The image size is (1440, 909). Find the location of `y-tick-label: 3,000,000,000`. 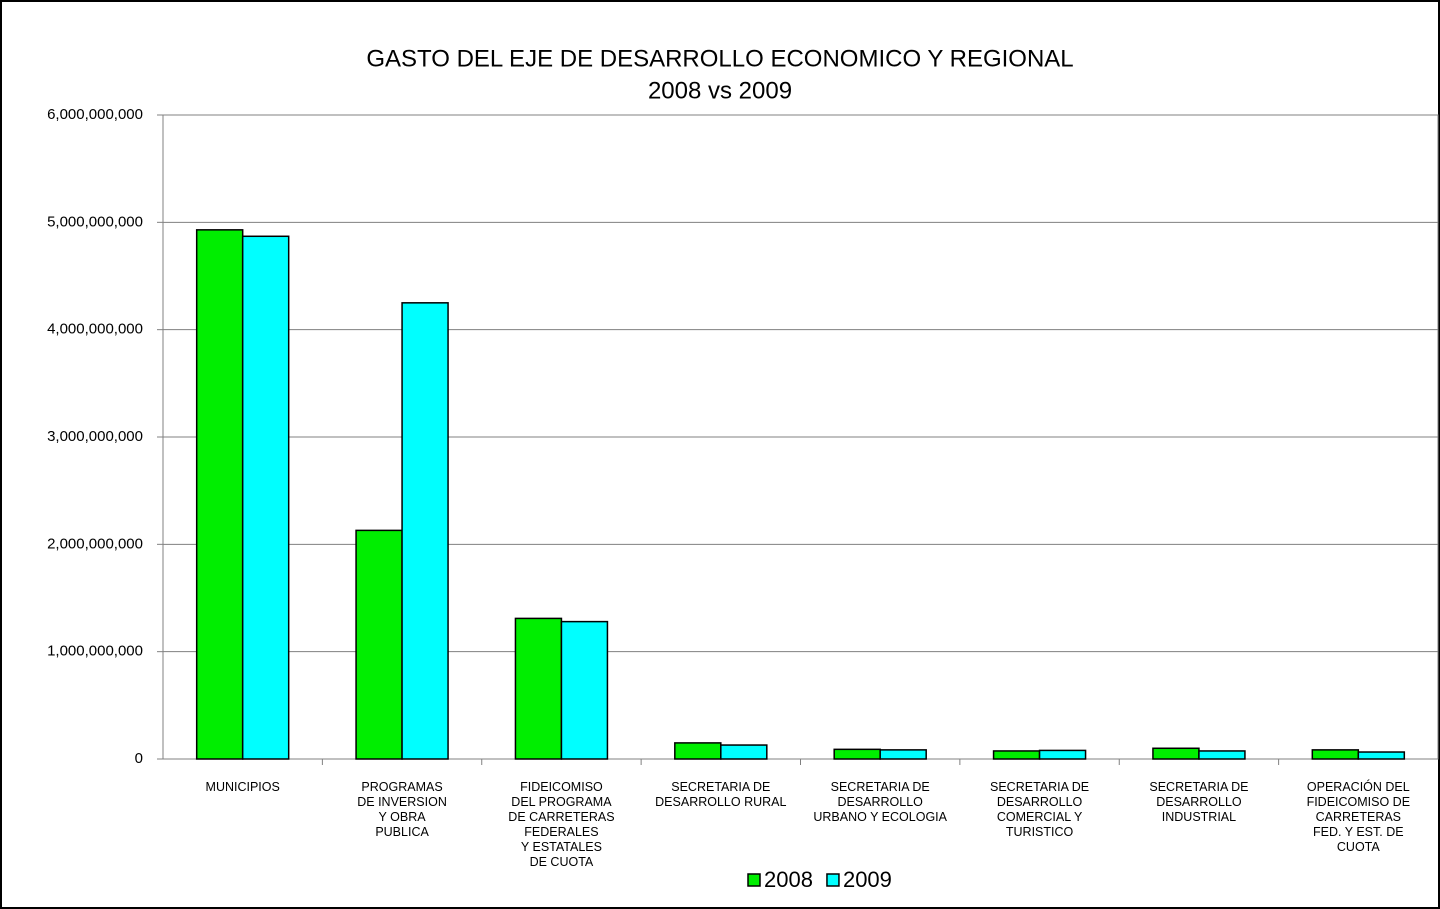

y-tick-label: 3,000,000,000 is located at coordinates (95, 436).